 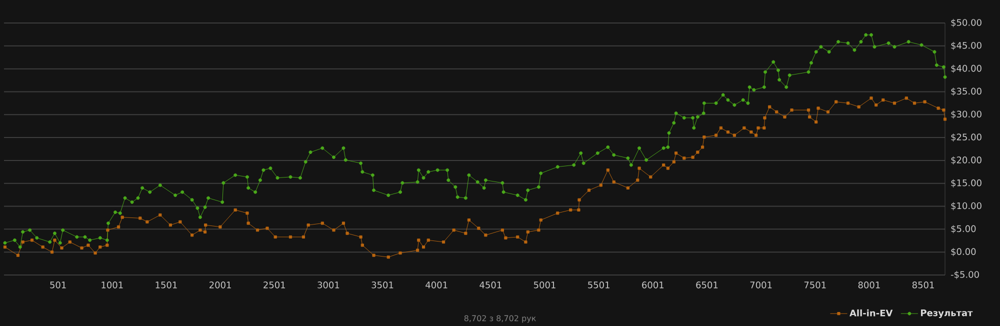 I want to click on y-tick-label: -$5.00, so click(x=964, y=275).